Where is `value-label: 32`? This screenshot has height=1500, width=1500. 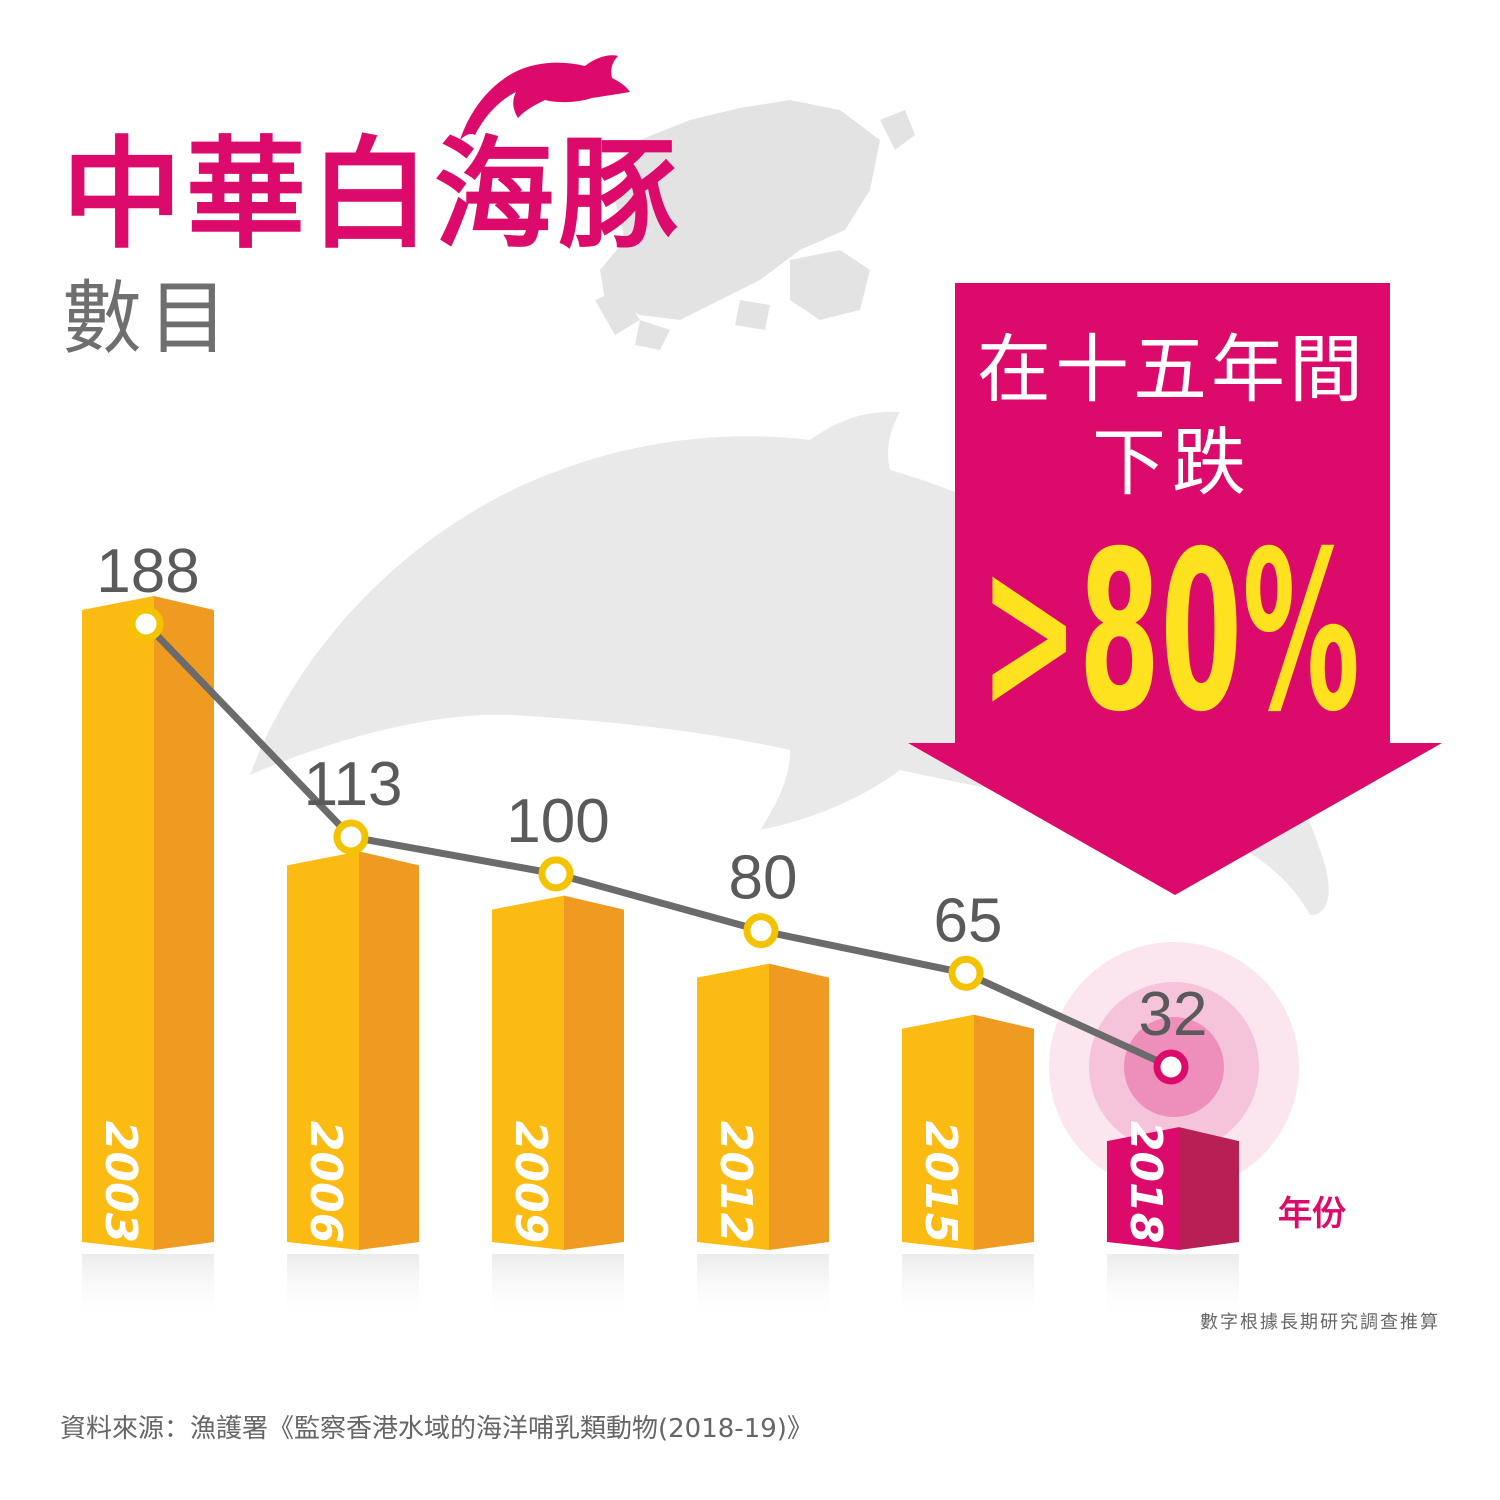 value-label: 32 is located at coordinates (1173, 1014).